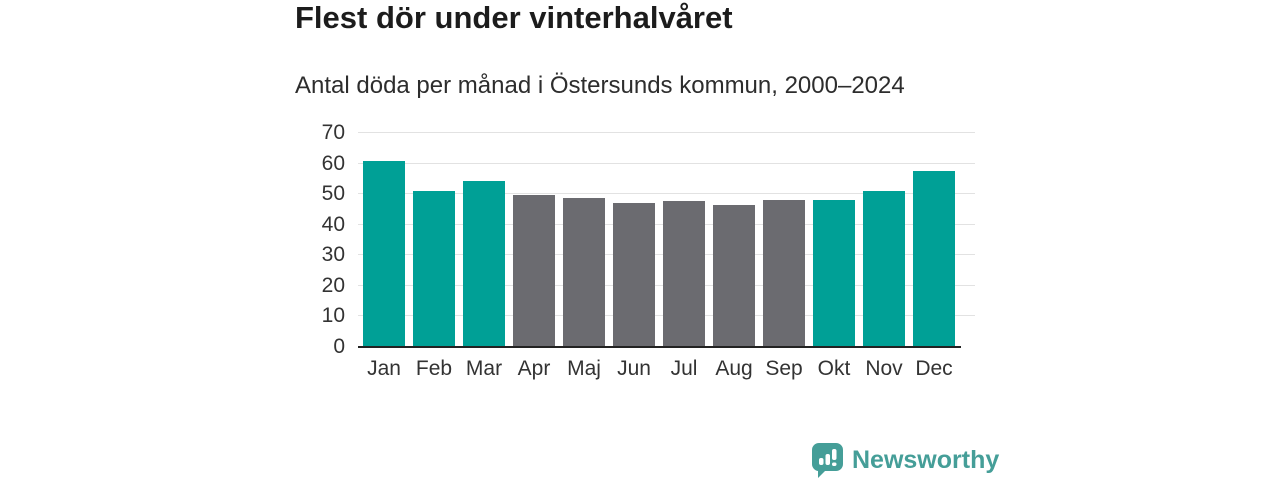 The image size is (1280, 480). I want to click on y-tick-label-10: 10, so click(333, 316).